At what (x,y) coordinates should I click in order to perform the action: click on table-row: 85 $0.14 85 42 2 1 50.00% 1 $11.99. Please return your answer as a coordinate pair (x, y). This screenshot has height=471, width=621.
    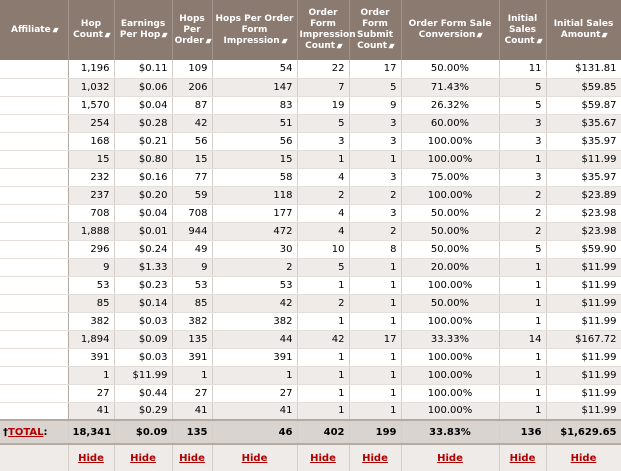
    Looking at the image, I should click on (310, 303).